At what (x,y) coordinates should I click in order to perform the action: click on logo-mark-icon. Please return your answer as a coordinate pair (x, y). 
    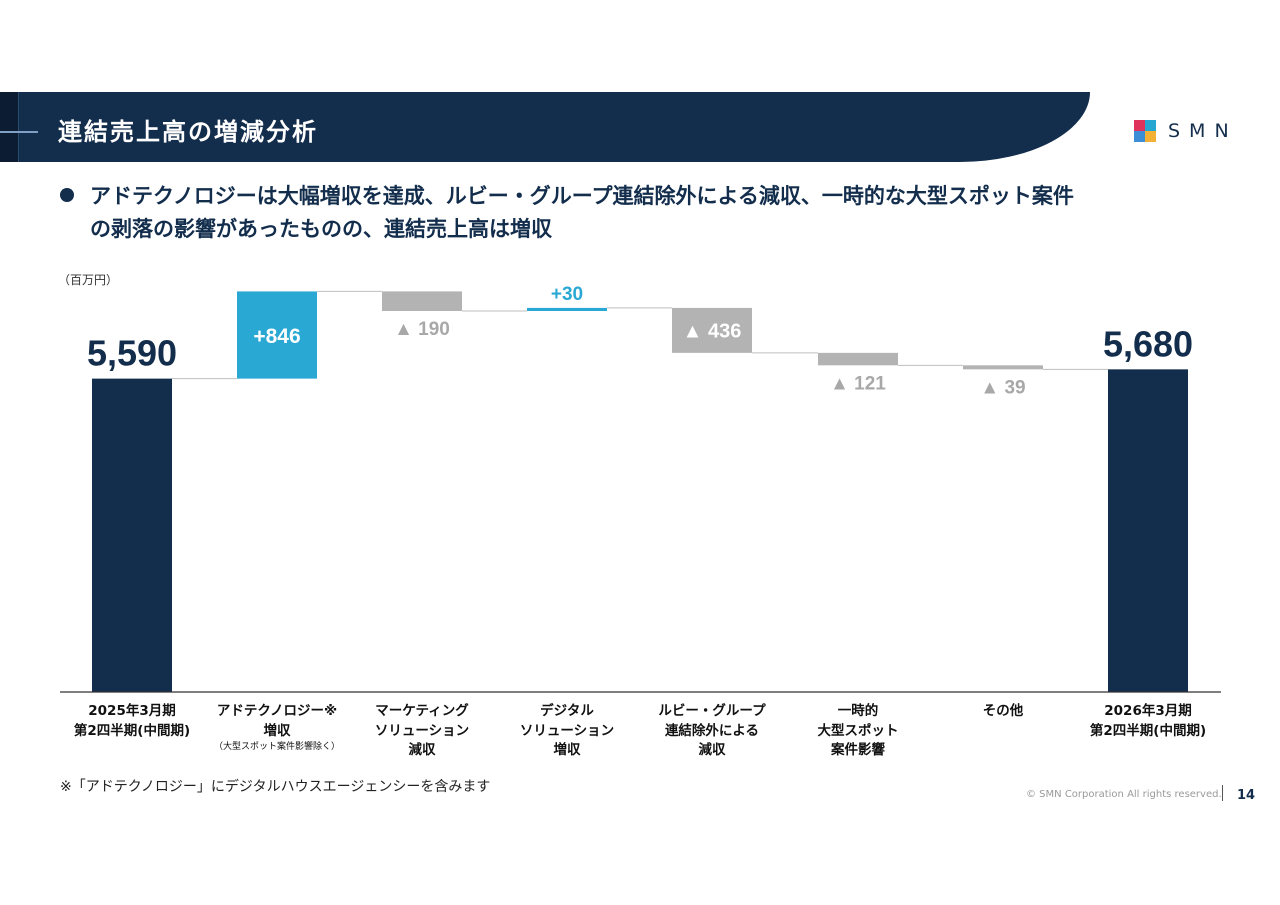
    Looking at the image, I should click on (1145, 131).